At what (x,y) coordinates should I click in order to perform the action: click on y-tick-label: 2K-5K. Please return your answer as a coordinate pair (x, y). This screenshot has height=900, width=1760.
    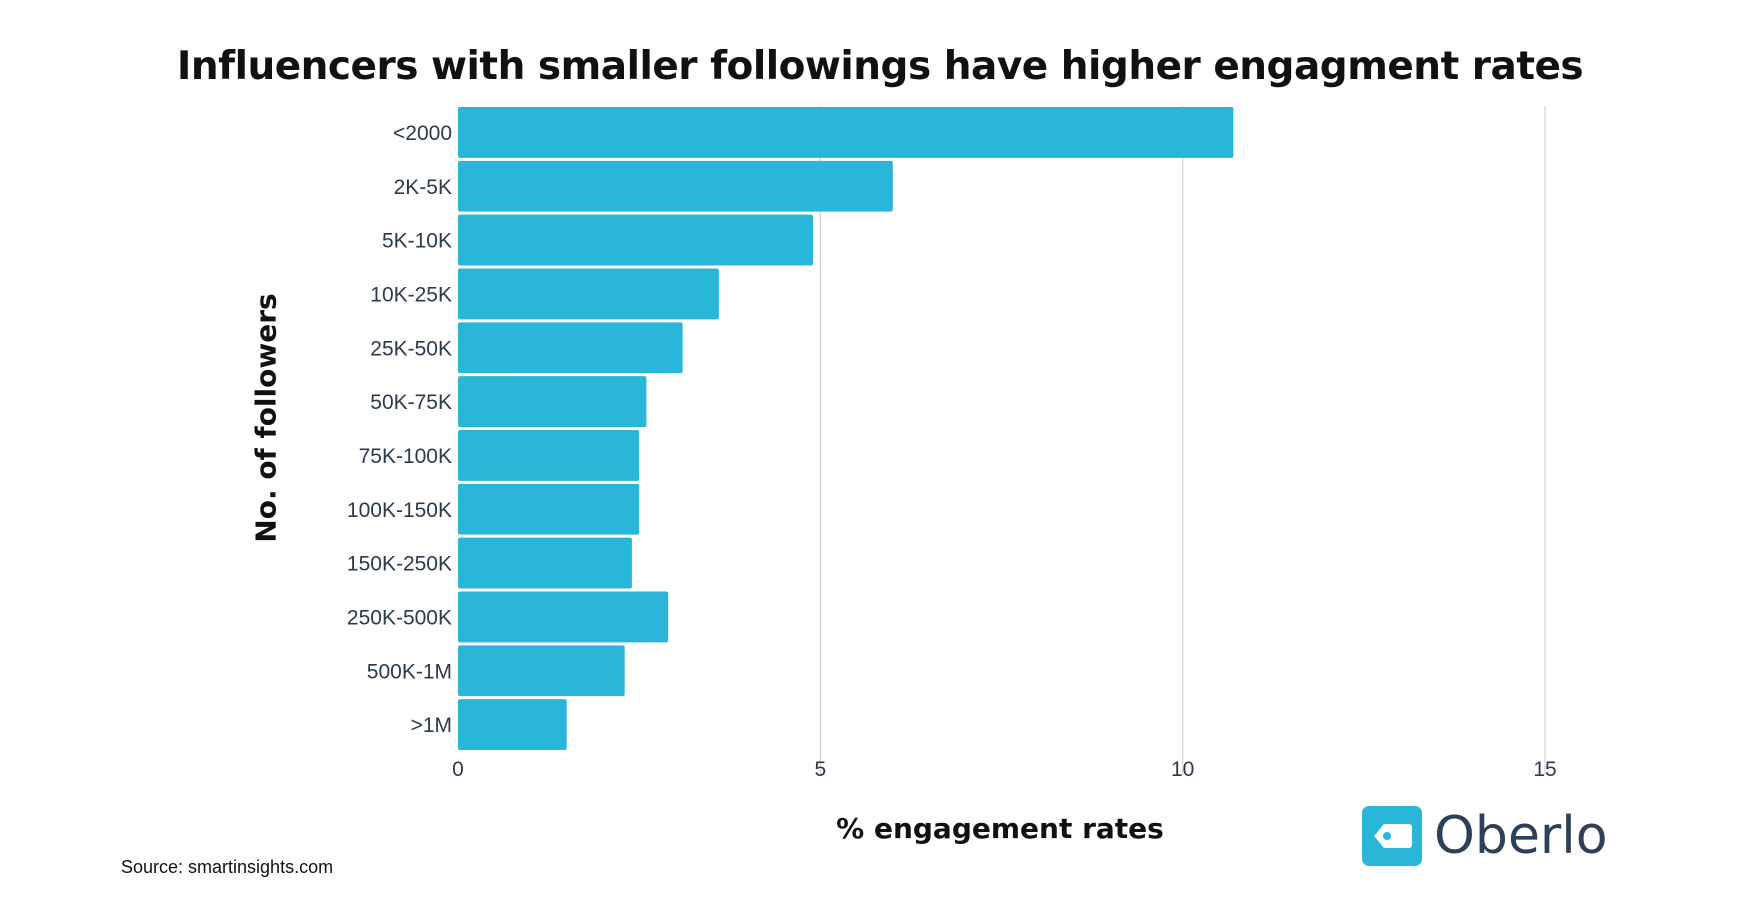
    Looking at the image, I should click on (423, 187).